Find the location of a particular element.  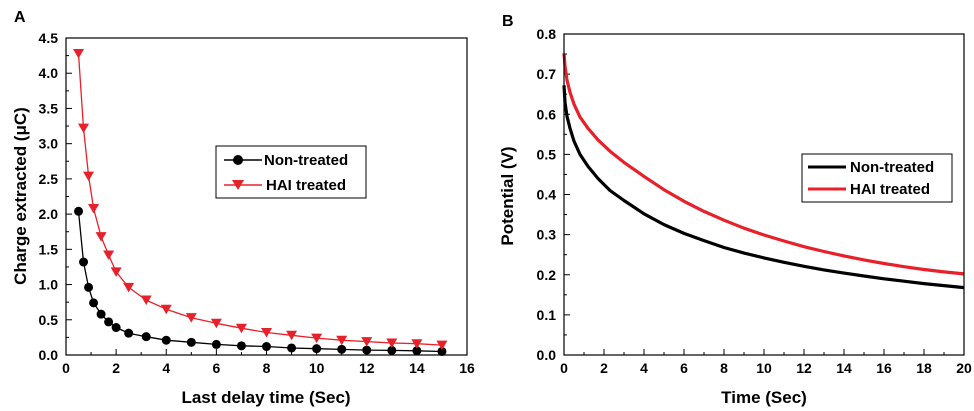

panel-a-xlabel: Last delay time (Sec) is located at coordinates (265, 397).